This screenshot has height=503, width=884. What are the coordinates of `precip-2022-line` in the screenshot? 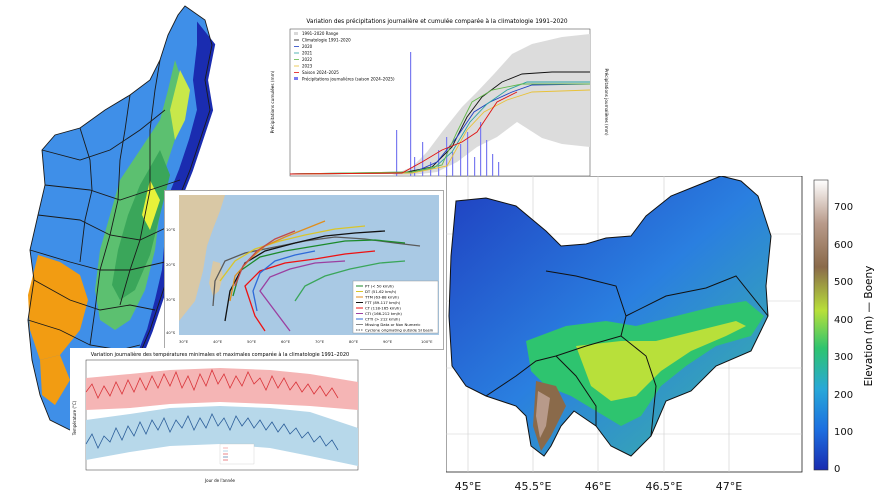 It's located at (439, 129).